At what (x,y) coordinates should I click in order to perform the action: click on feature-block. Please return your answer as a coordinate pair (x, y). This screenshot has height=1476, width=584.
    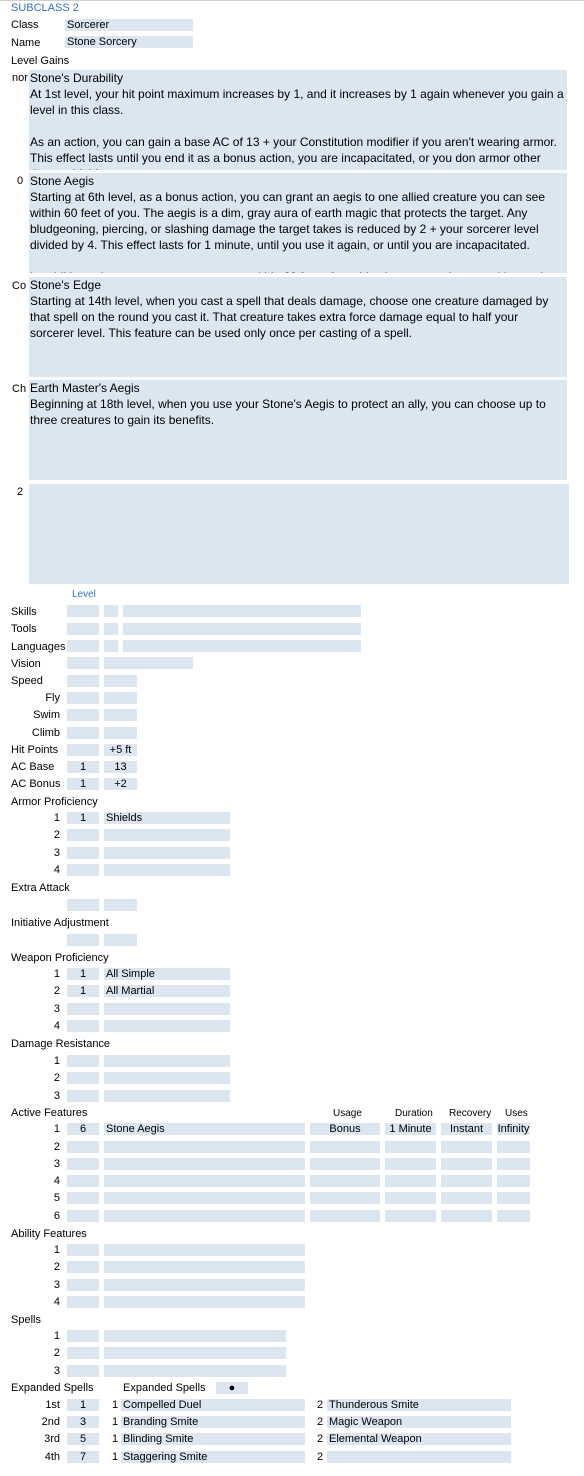
    Looking at the image, I should click on (299, 534).